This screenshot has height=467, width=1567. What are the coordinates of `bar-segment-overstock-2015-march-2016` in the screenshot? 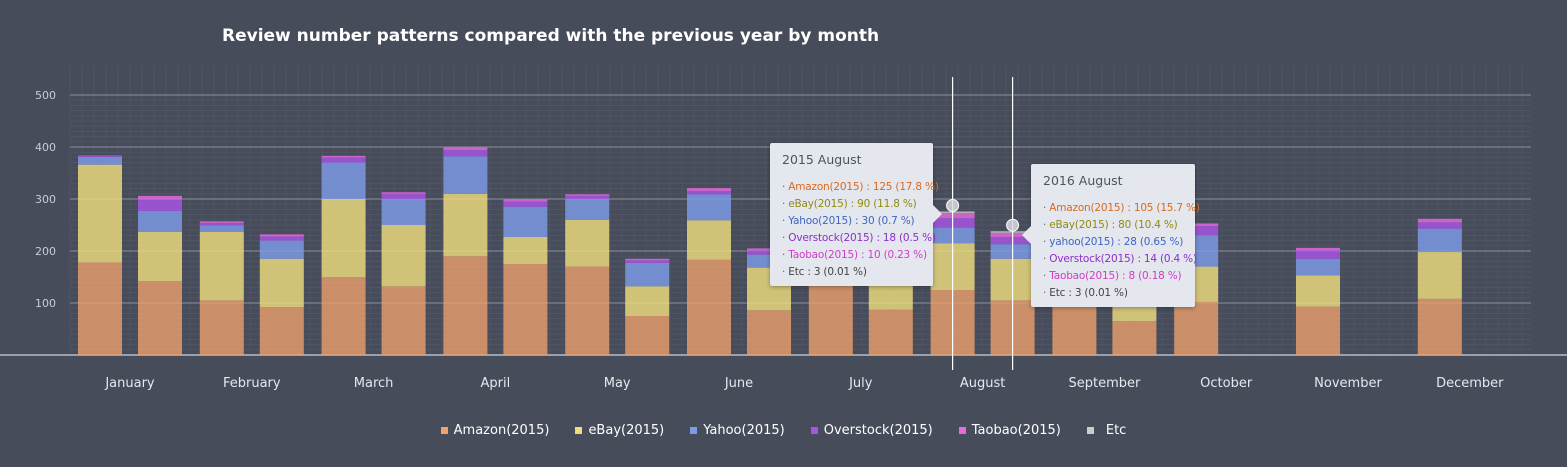 It's located at (403, 196).